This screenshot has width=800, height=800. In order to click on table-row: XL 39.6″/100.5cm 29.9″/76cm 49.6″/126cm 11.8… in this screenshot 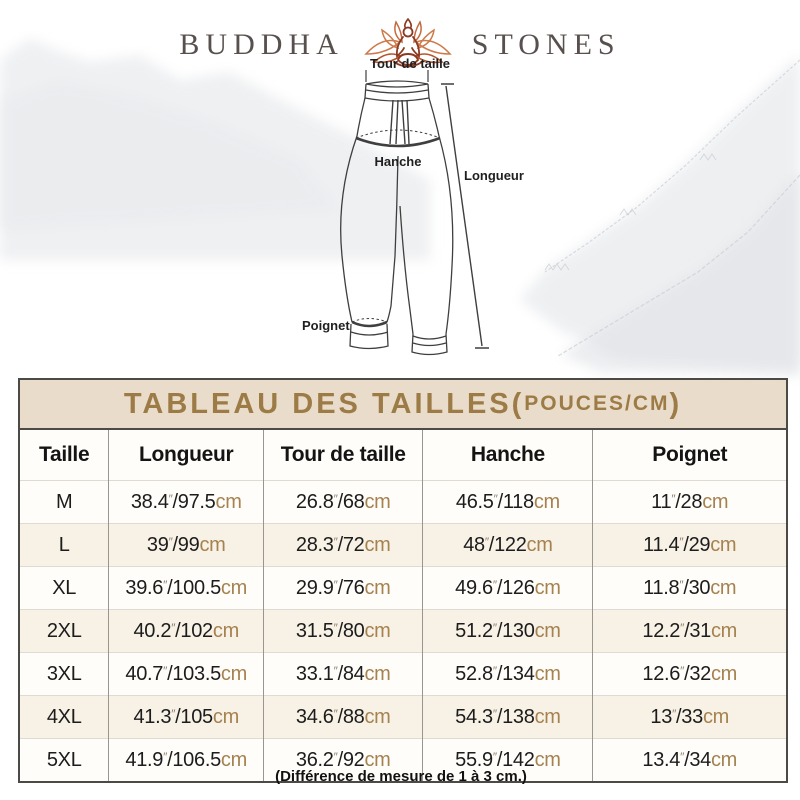, I will do `click(403, 588)`.